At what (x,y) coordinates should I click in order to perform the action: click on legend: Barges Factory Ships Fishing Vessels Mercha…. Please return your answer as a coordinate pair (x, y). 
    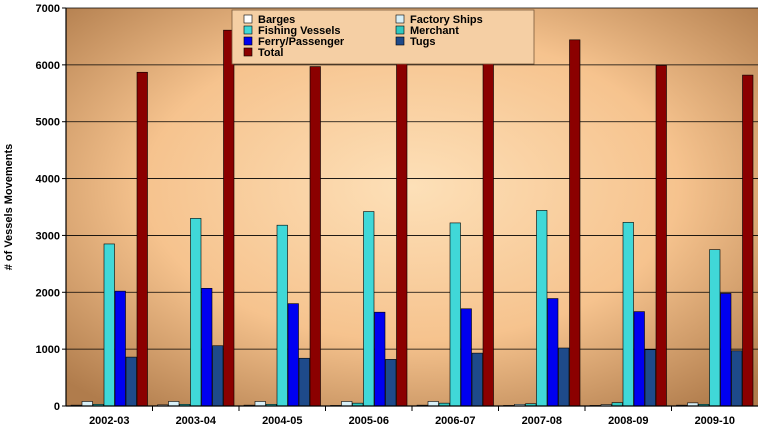
    Looking at the image, I should click on (383, 37).